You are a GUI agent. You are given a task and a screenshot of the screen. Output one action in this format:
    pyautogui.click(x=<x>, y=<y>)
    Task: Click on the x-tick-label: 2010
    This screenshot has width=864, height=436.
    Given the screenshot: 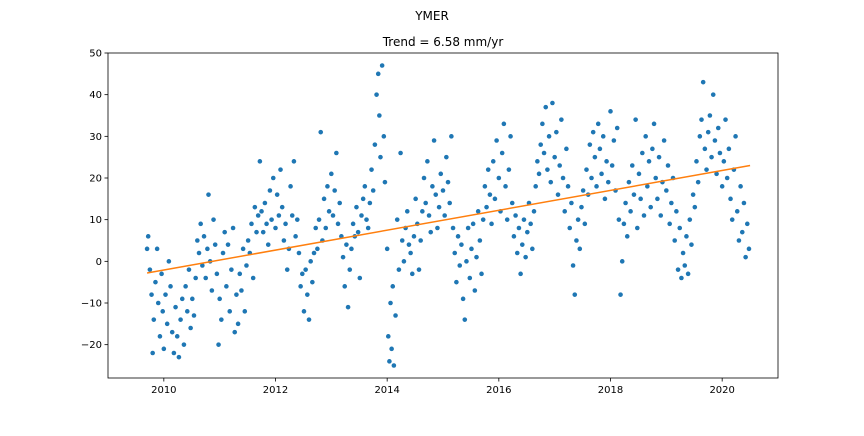 What is the action you would take?
    pyautogui.click(x=163, y=390)
    